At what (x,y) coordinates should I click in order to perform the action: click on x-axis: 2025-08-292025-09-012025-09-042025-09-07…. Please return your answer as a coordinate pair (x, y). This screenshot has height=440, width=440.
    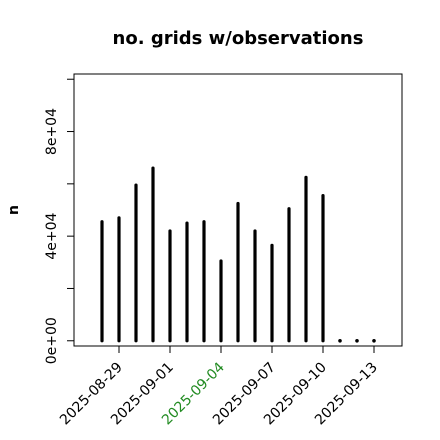
    Looking at the image, I should click on (219, 387).